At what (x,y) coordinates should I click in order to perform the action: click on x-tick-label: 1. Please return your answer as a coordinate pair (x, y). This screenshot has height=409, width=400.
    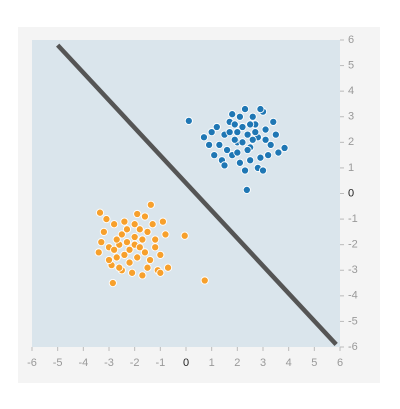
    Looking at the image, I should click on (212, 363).